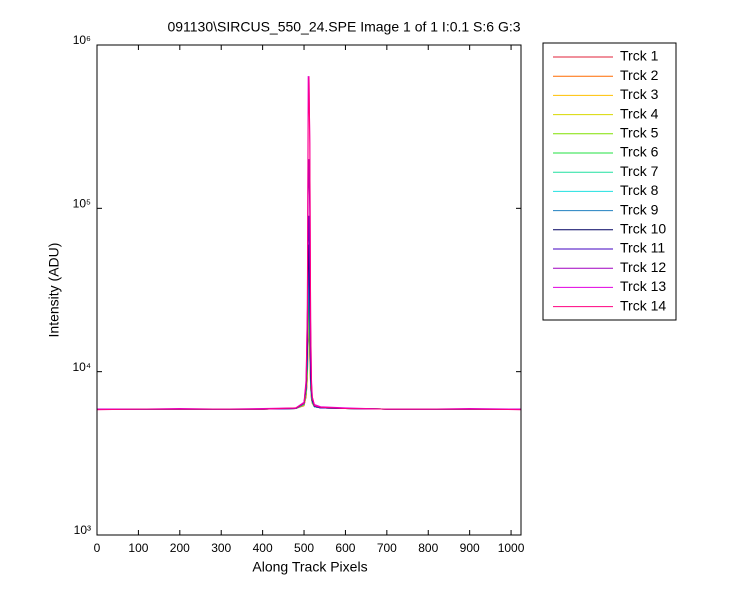 This screenshot has height=600, width=750. What do you see at coordinates (81, 367) in the screenshot?
I see `y-tick-label: 10⁴` at bounding box center [81, 367].